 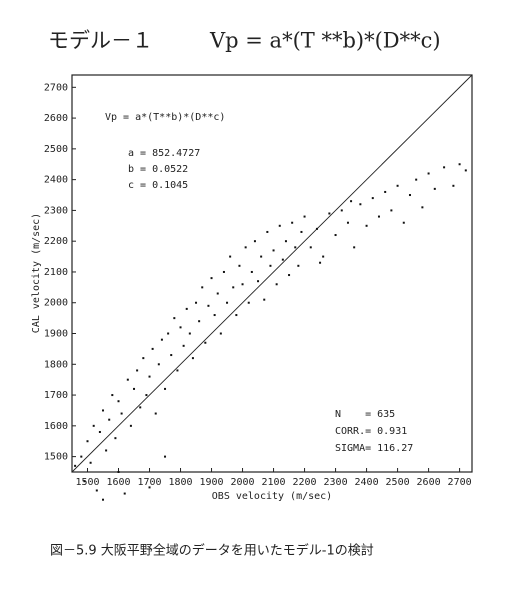 I want to click on y-axis-label: CAL velocity (m/sec), so click(x=36, y=273).